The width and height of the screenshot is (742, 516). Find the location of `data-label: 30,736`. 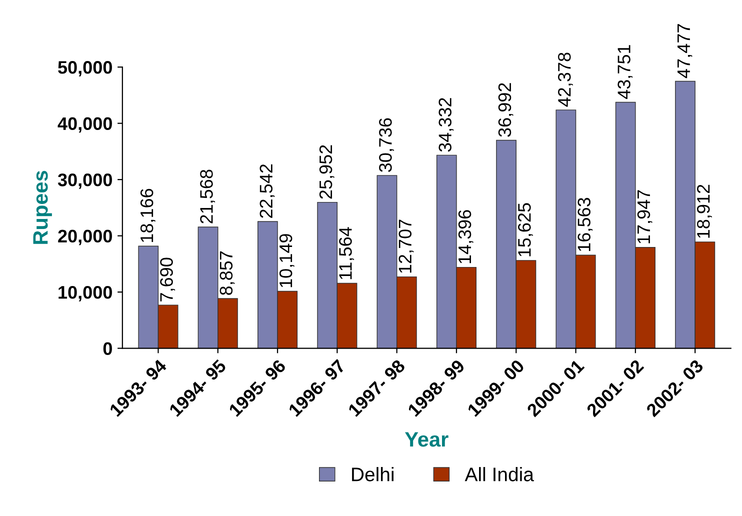

data-label: 30,736 is located at coordinates (386, 145).